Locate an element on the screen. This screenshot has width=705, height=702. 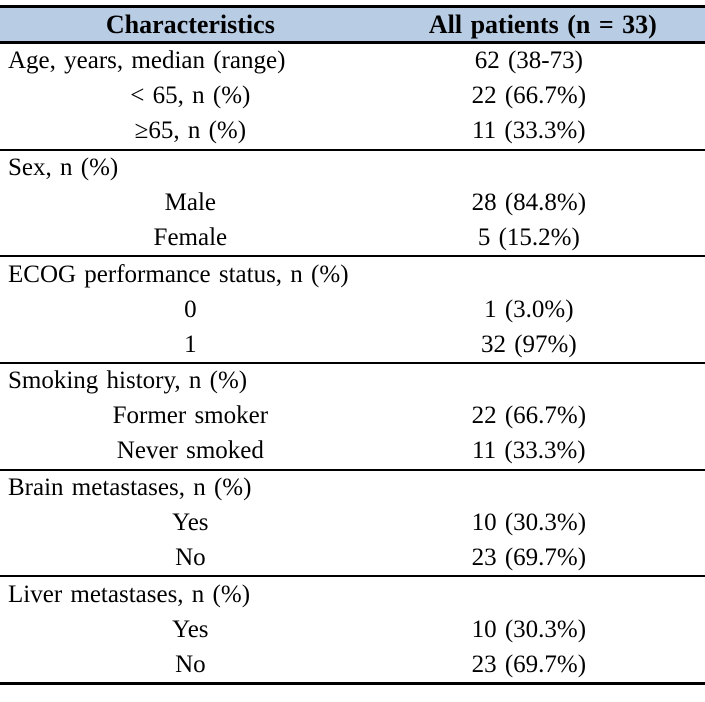
table-row: Male 28 (84.8%) is located at coordinates (352, 203).